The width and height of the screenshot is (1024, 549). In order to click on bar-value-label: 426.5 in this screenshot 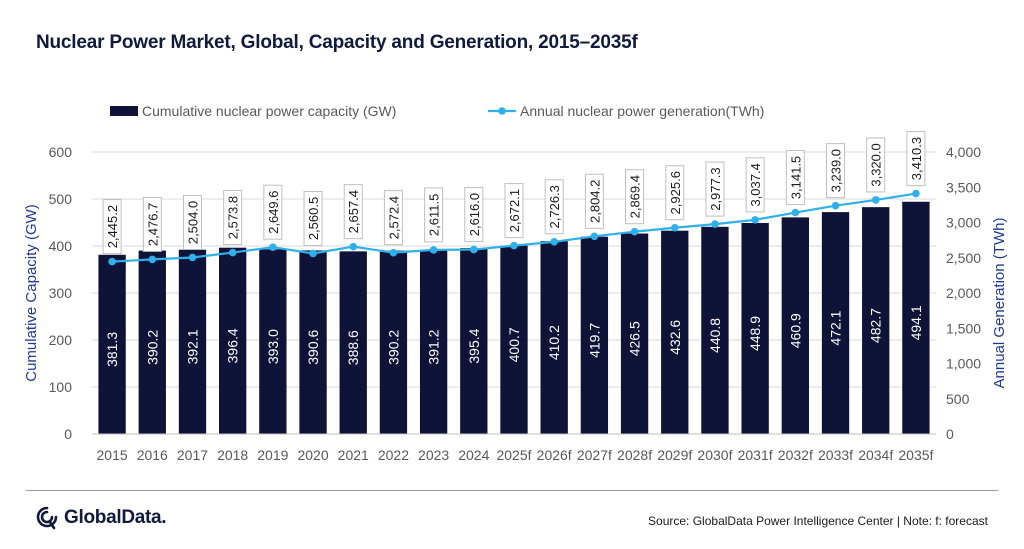, I will do `click(635, 338)`.